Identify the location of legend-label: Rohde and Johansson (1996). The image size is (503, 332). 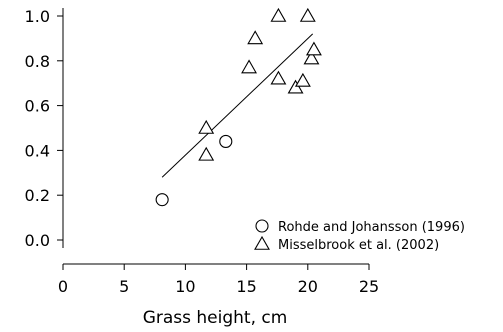
(371, 227).